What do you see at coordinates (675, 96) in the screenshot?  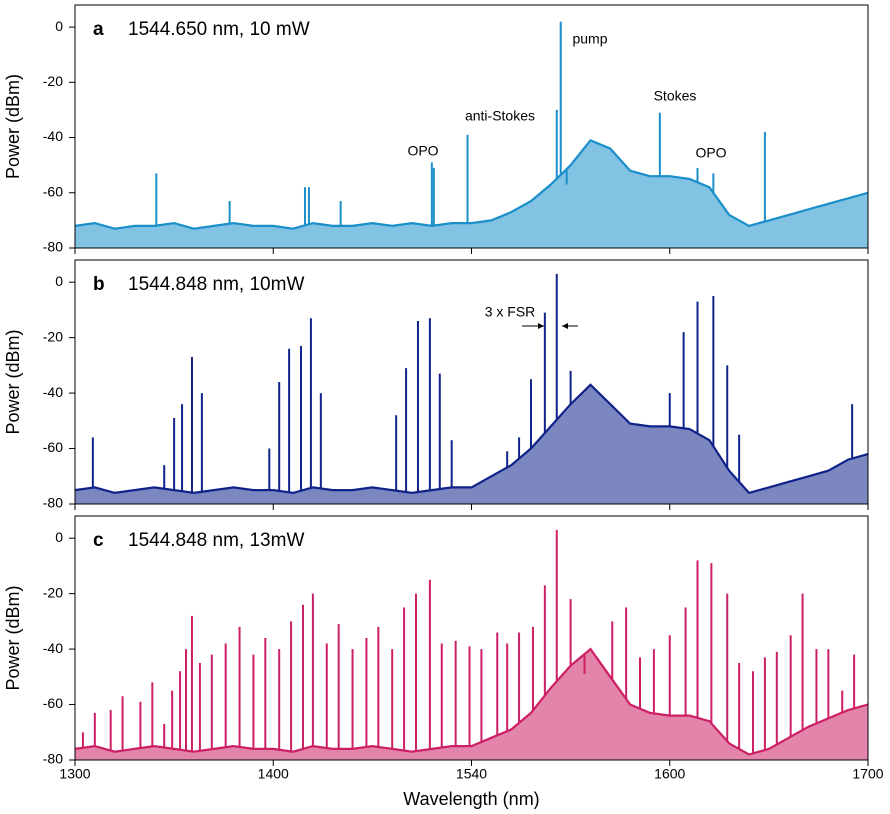 I see `annotation: Stokes` at bounding box center [675, 96].